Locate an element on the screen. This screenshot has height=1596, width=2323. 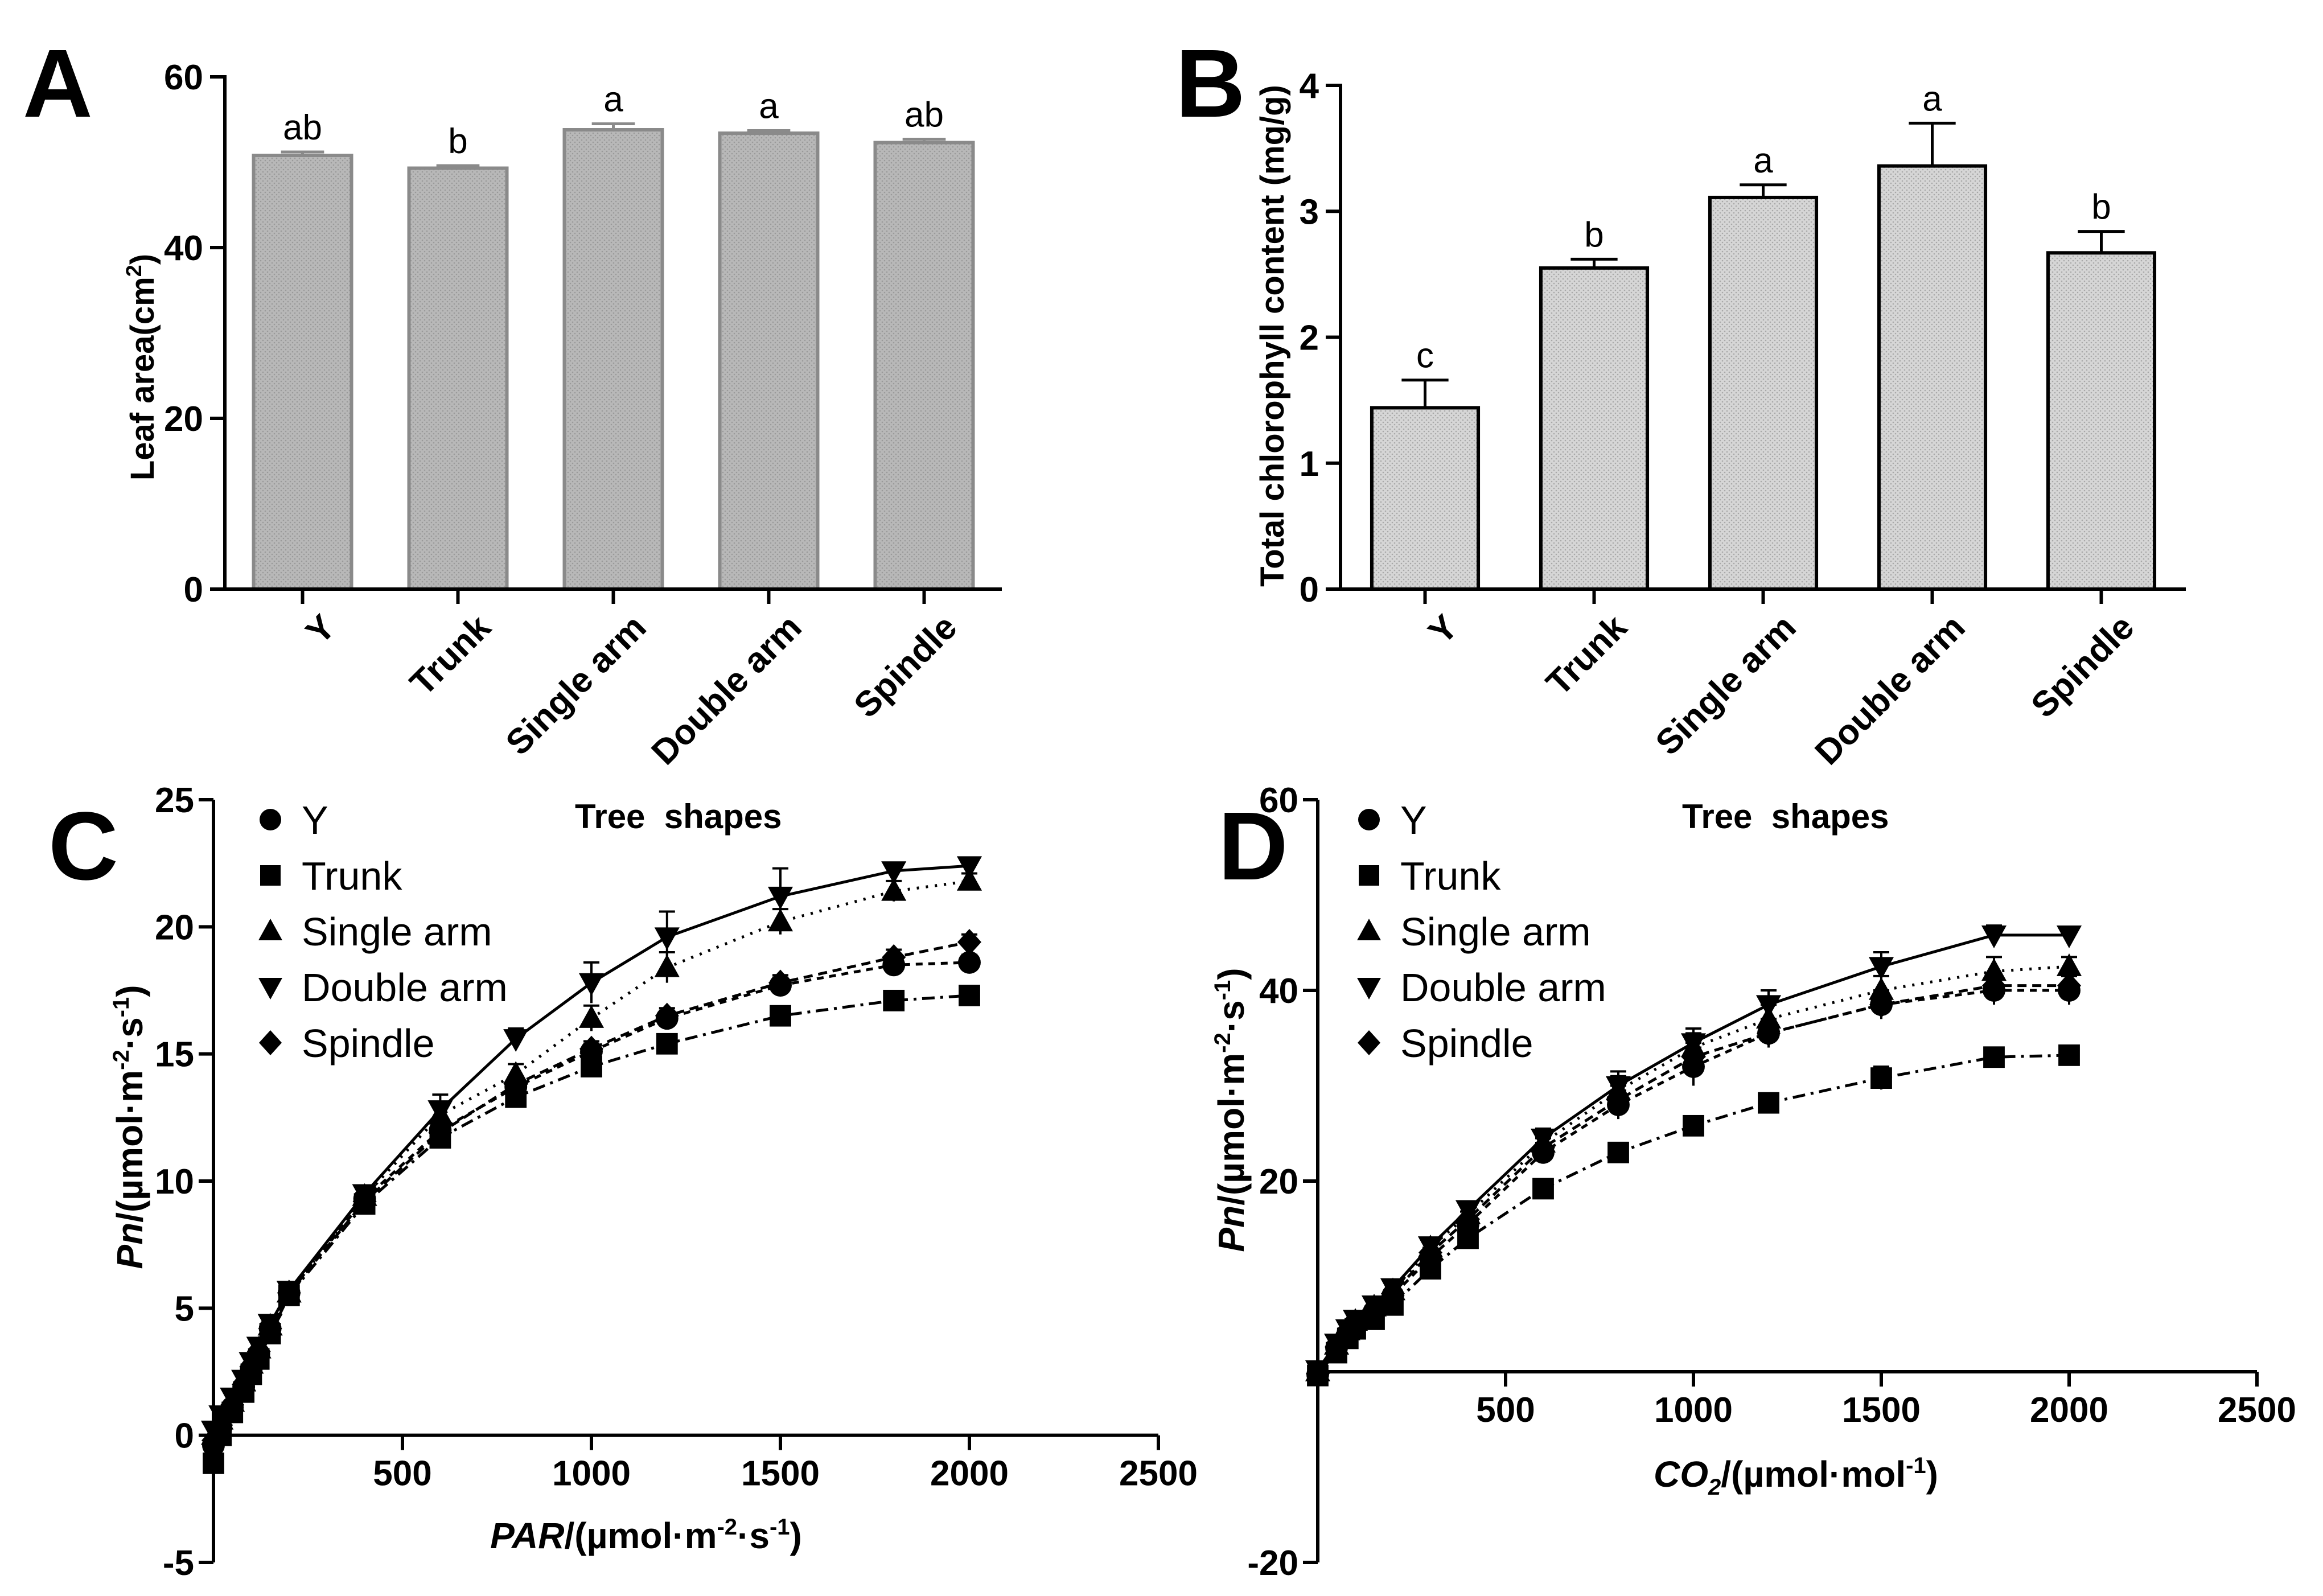
category-label-spindle: Spindle is located at coordinates (2083, 666).